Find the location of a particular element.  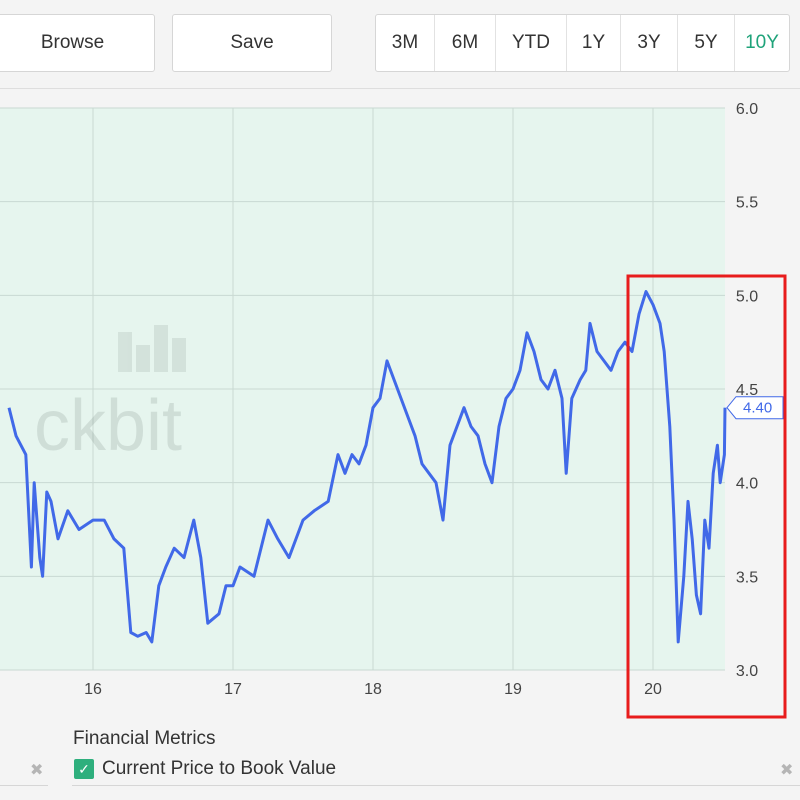

range-3m-button: 3M is located at coordinates (405, 43).